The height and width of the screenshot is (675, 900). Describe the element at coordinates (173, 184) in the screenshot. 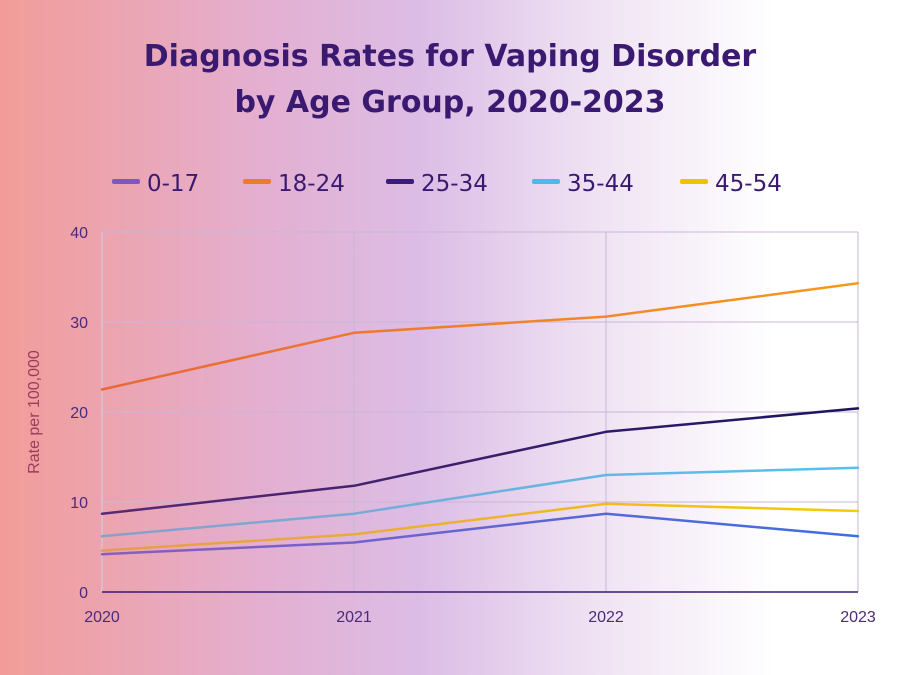

I see `legend-label-0-17: 0-17` at that location.